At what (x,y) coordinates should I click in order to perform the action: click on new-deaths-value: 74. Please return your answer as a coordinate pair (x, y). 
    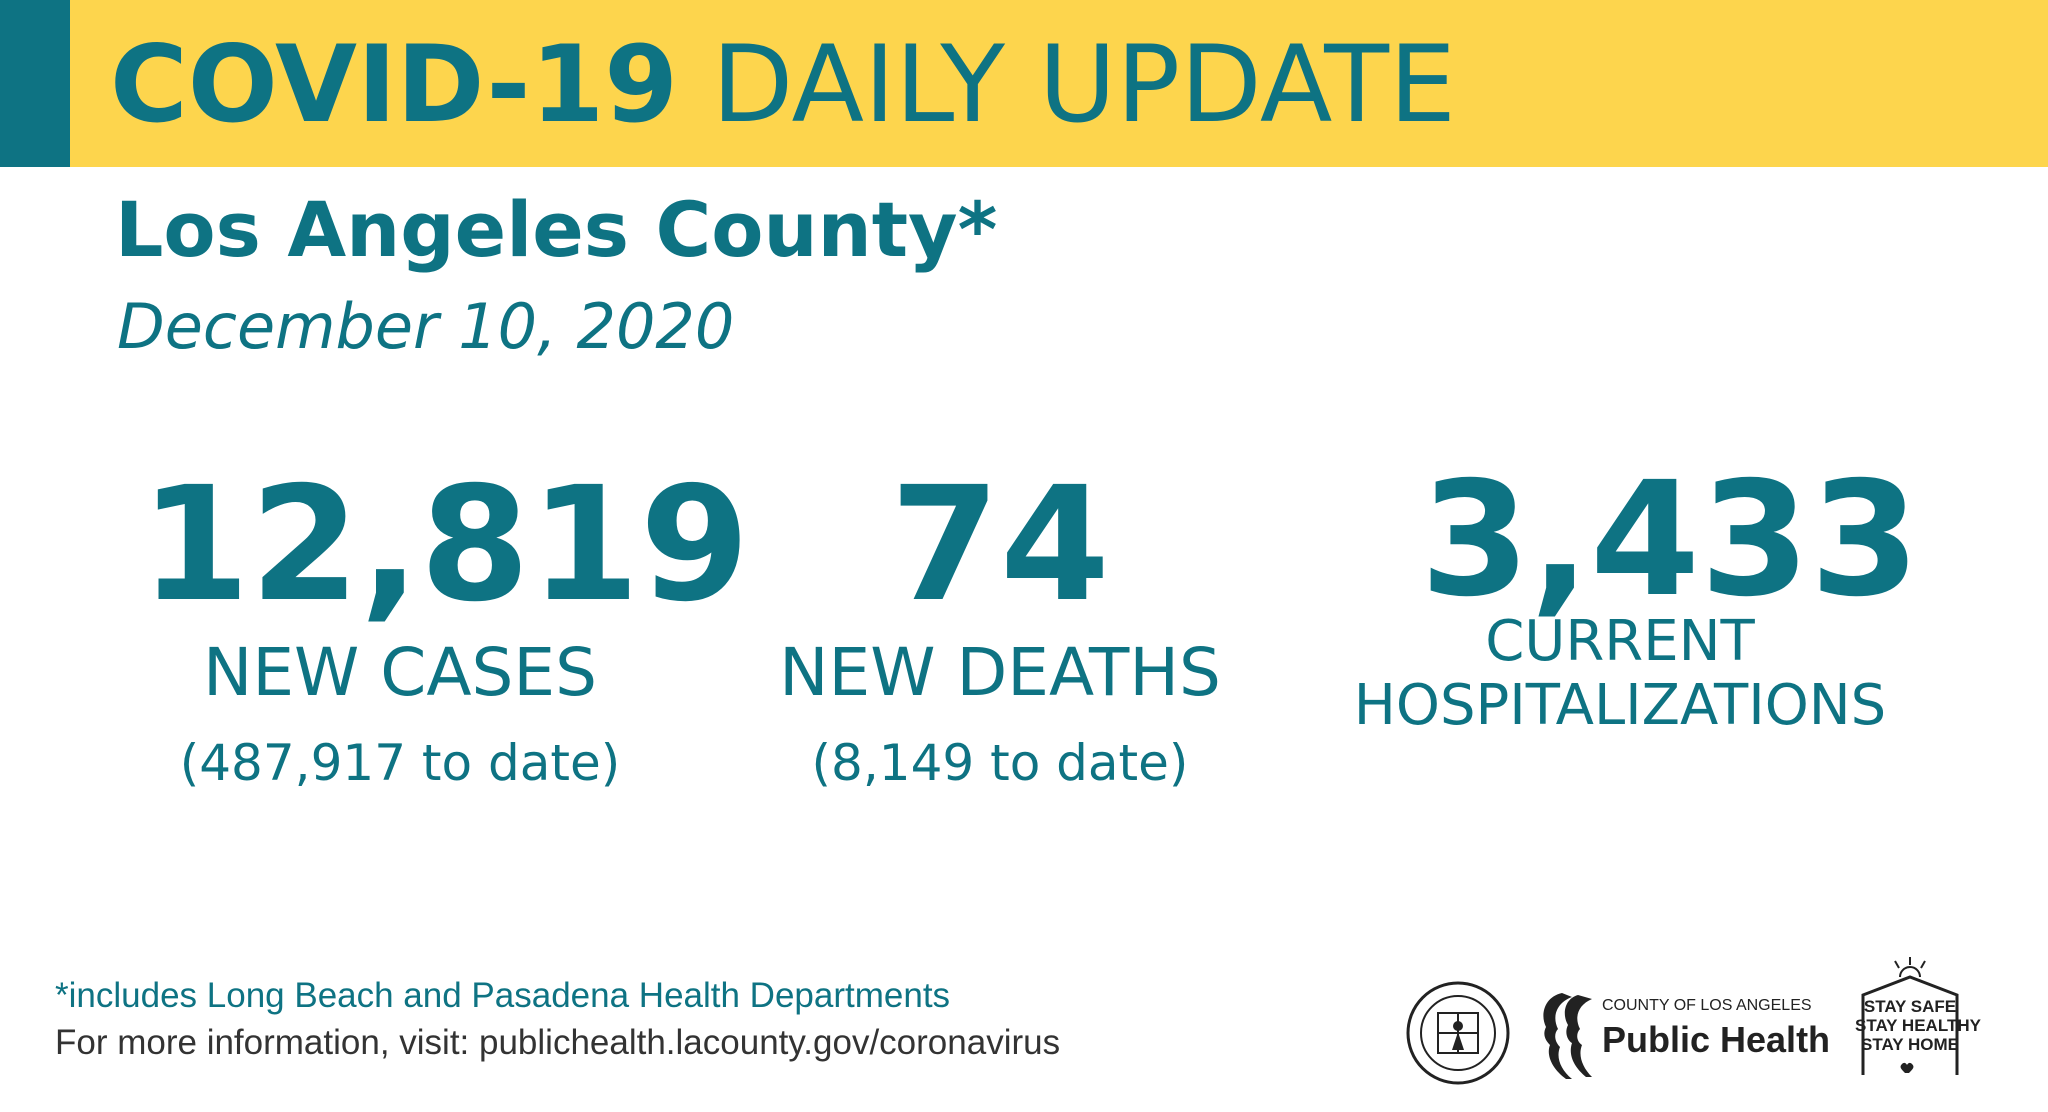
    Looking at the image, I should click on (1000, 545).